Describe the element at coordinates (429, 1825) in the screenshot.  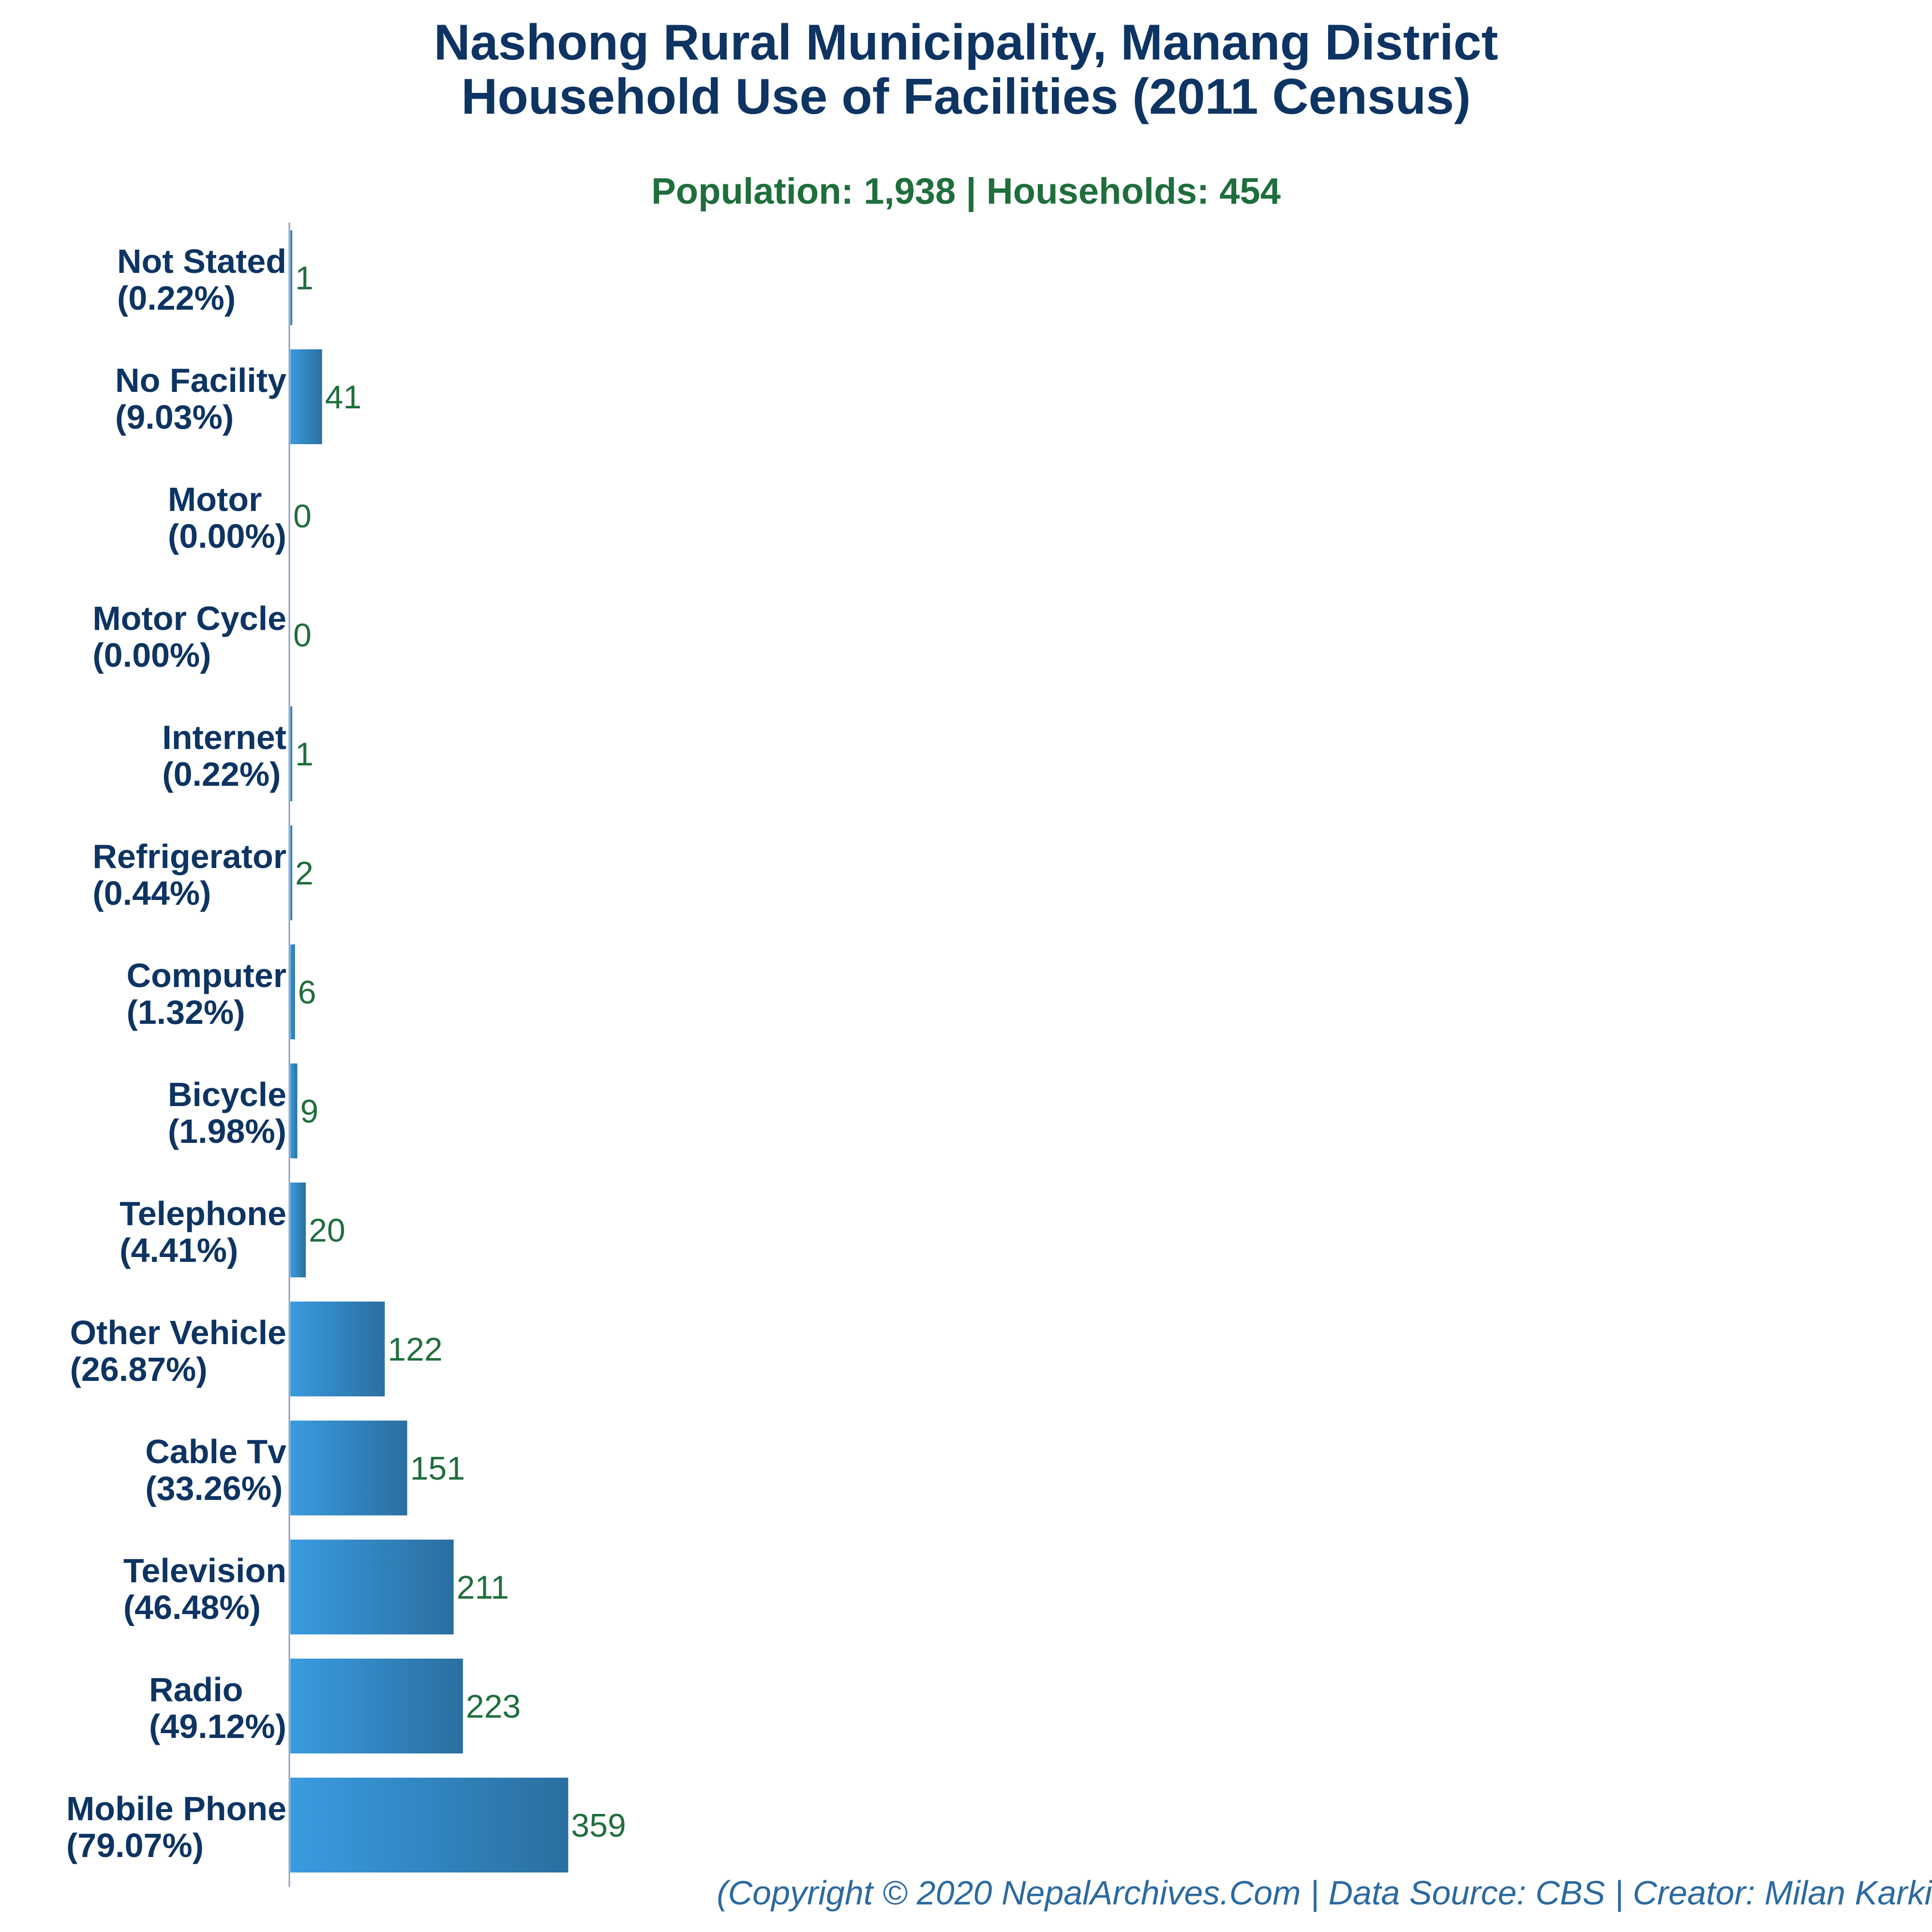
I see `bar-mobile-phone` at that location.